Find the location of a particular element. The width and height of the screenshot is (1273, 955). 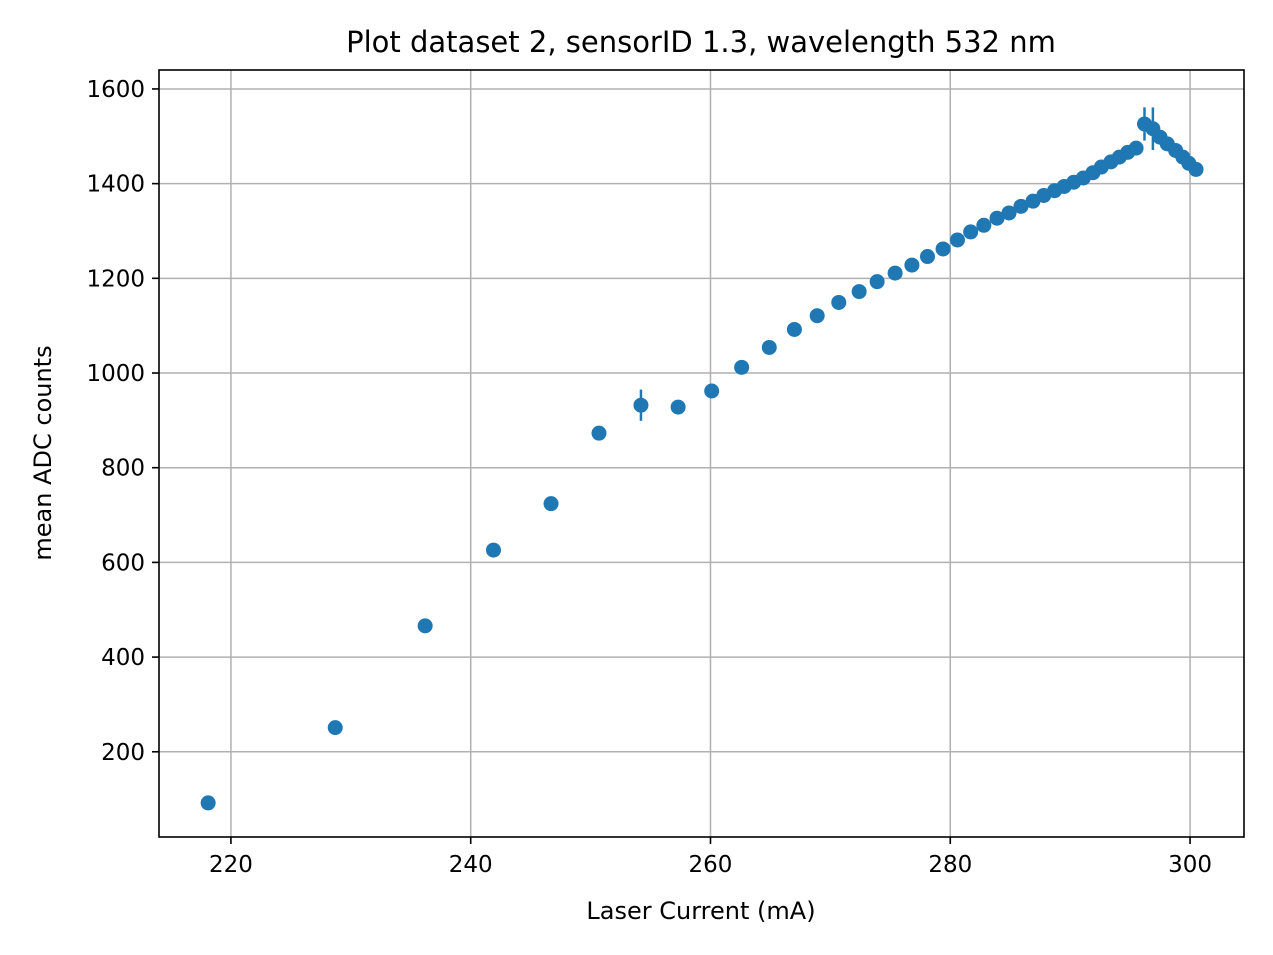

x-axis-label: Laser Current (mA) is located at coordinates (700, 911).